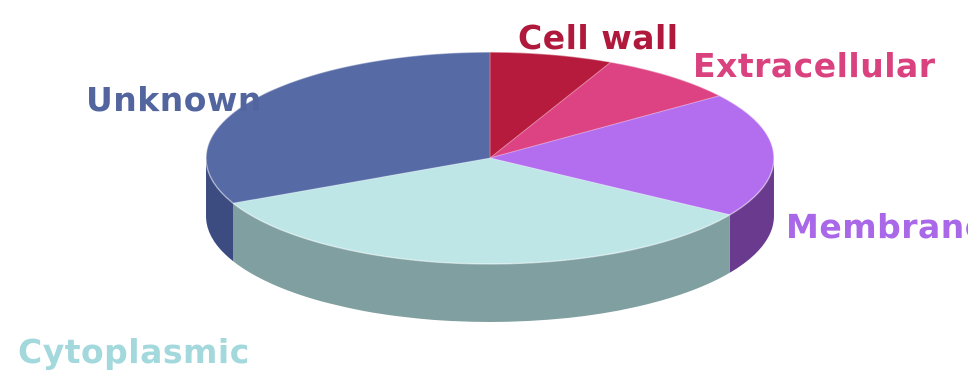 This screenshot has height=374, width=968. I want to click on pie-slice-cell-wall, so click(551, 105).